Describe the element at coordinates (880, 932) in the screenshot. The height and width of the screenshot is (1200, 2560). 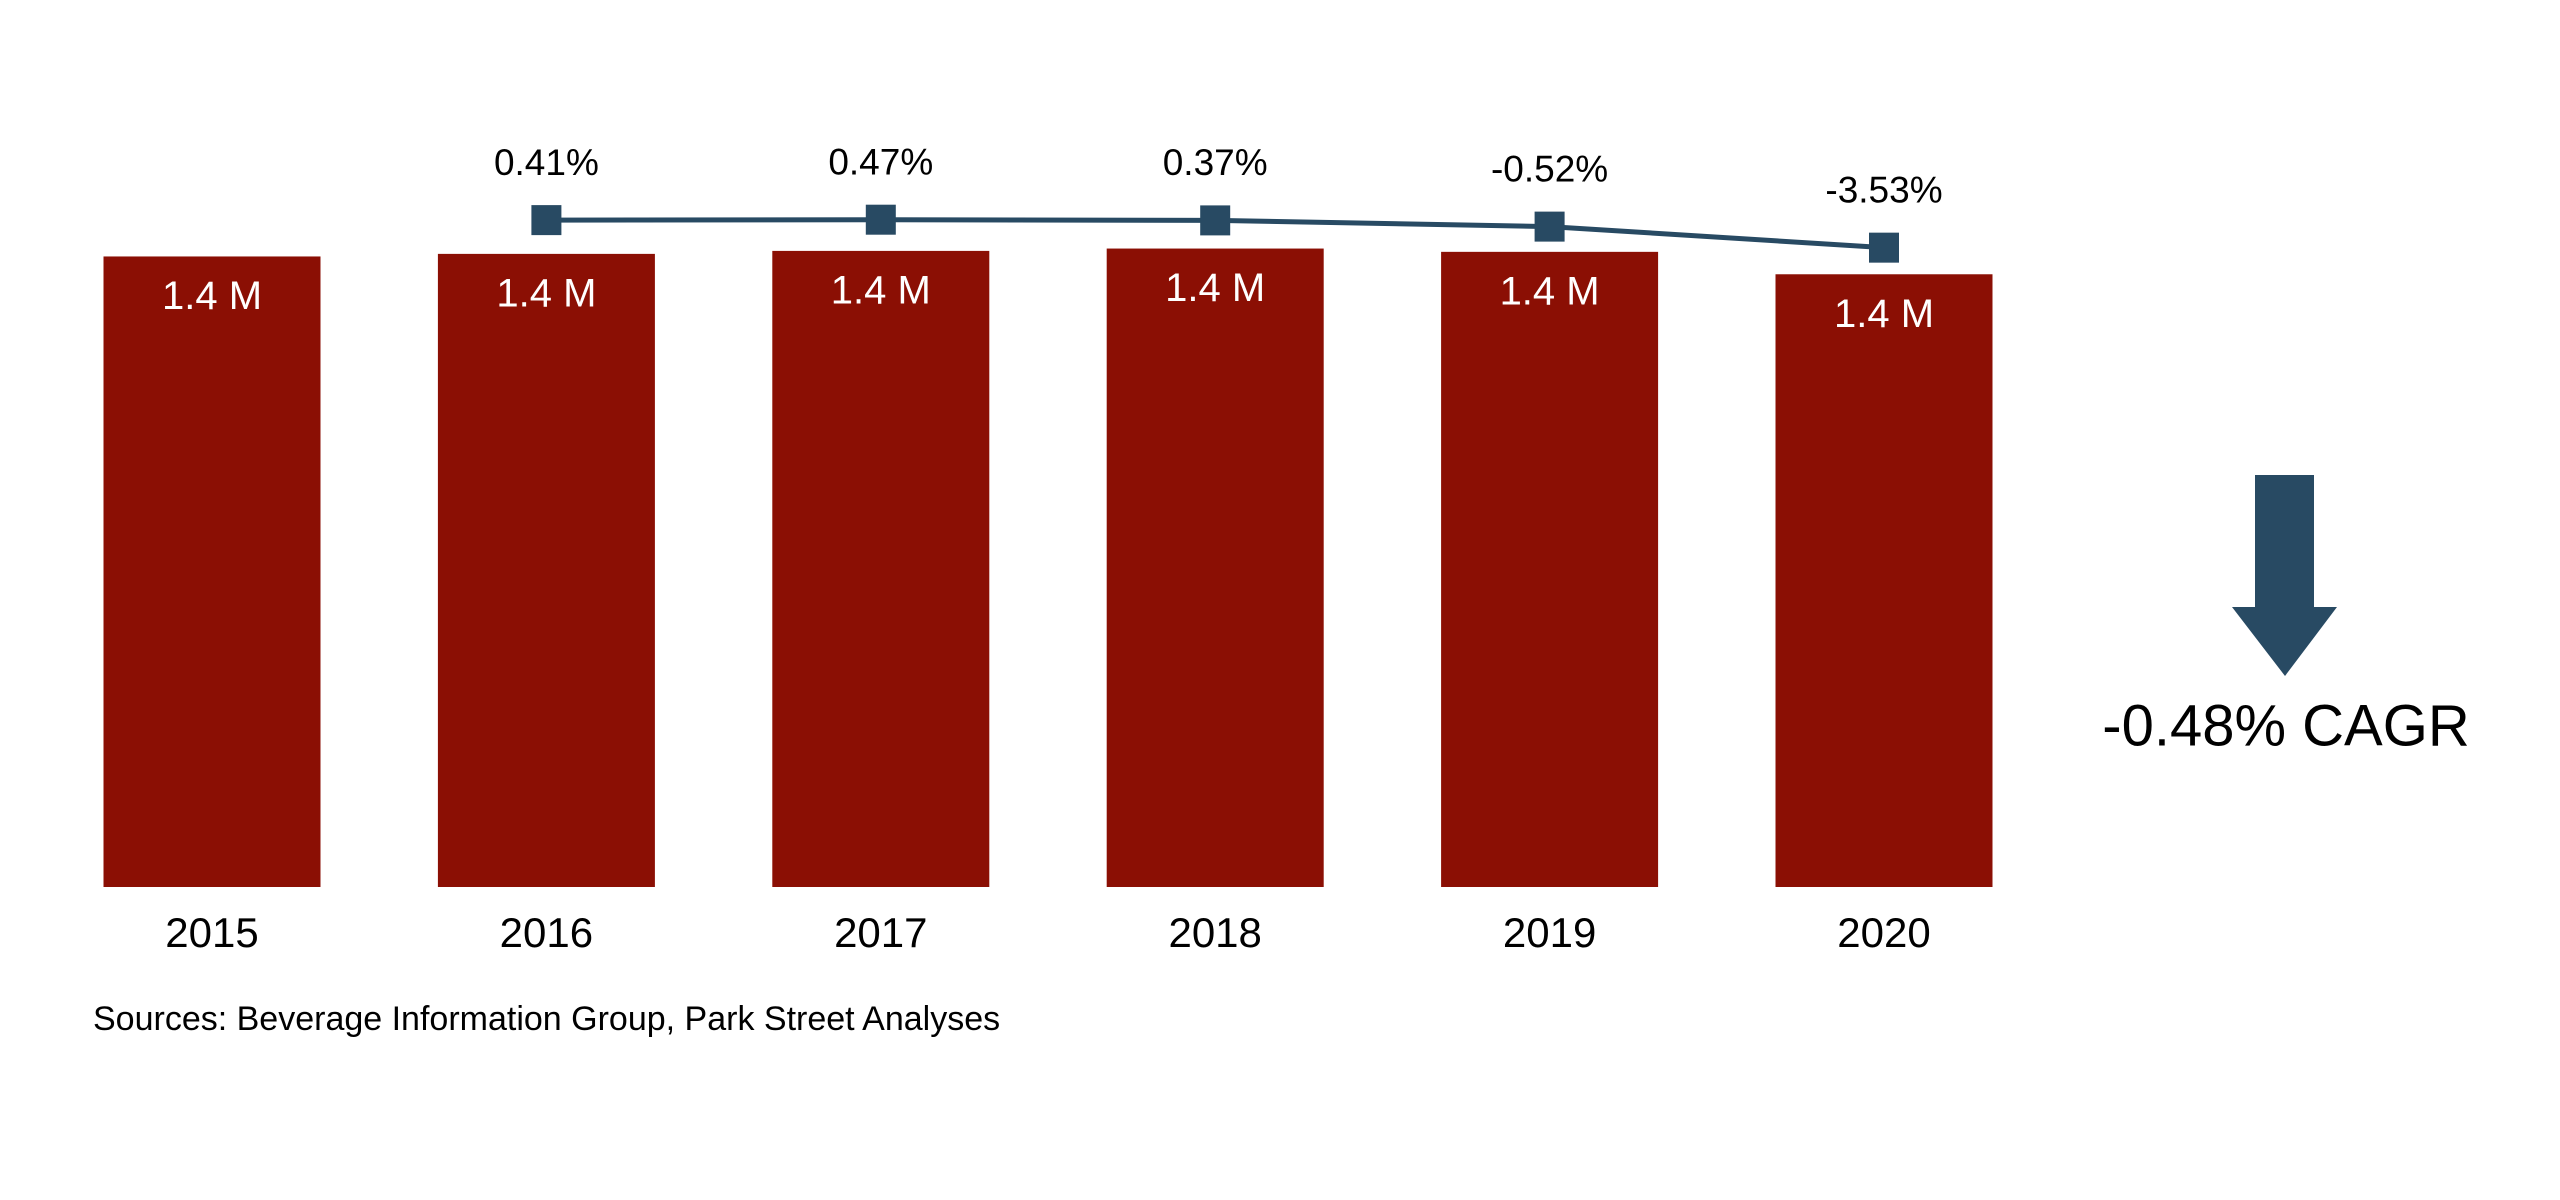
I see `x-tick-label: 2017` at that location.